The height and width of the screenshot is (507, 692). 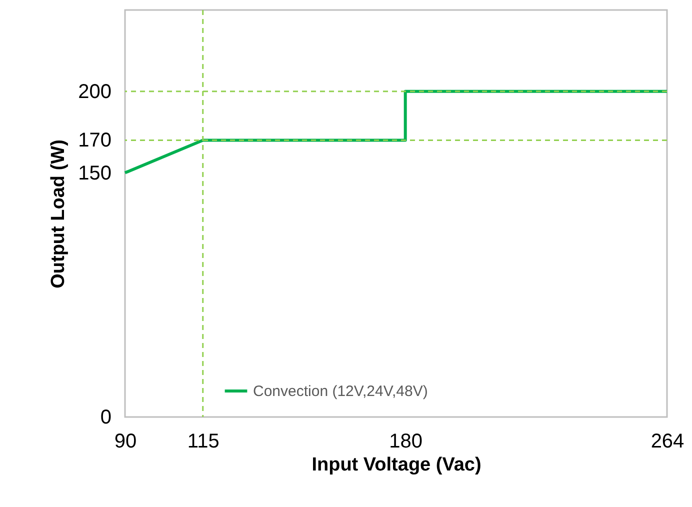 I want to click on x-axis-title: Input Voltage (Vac), so click(x=397, y=465).